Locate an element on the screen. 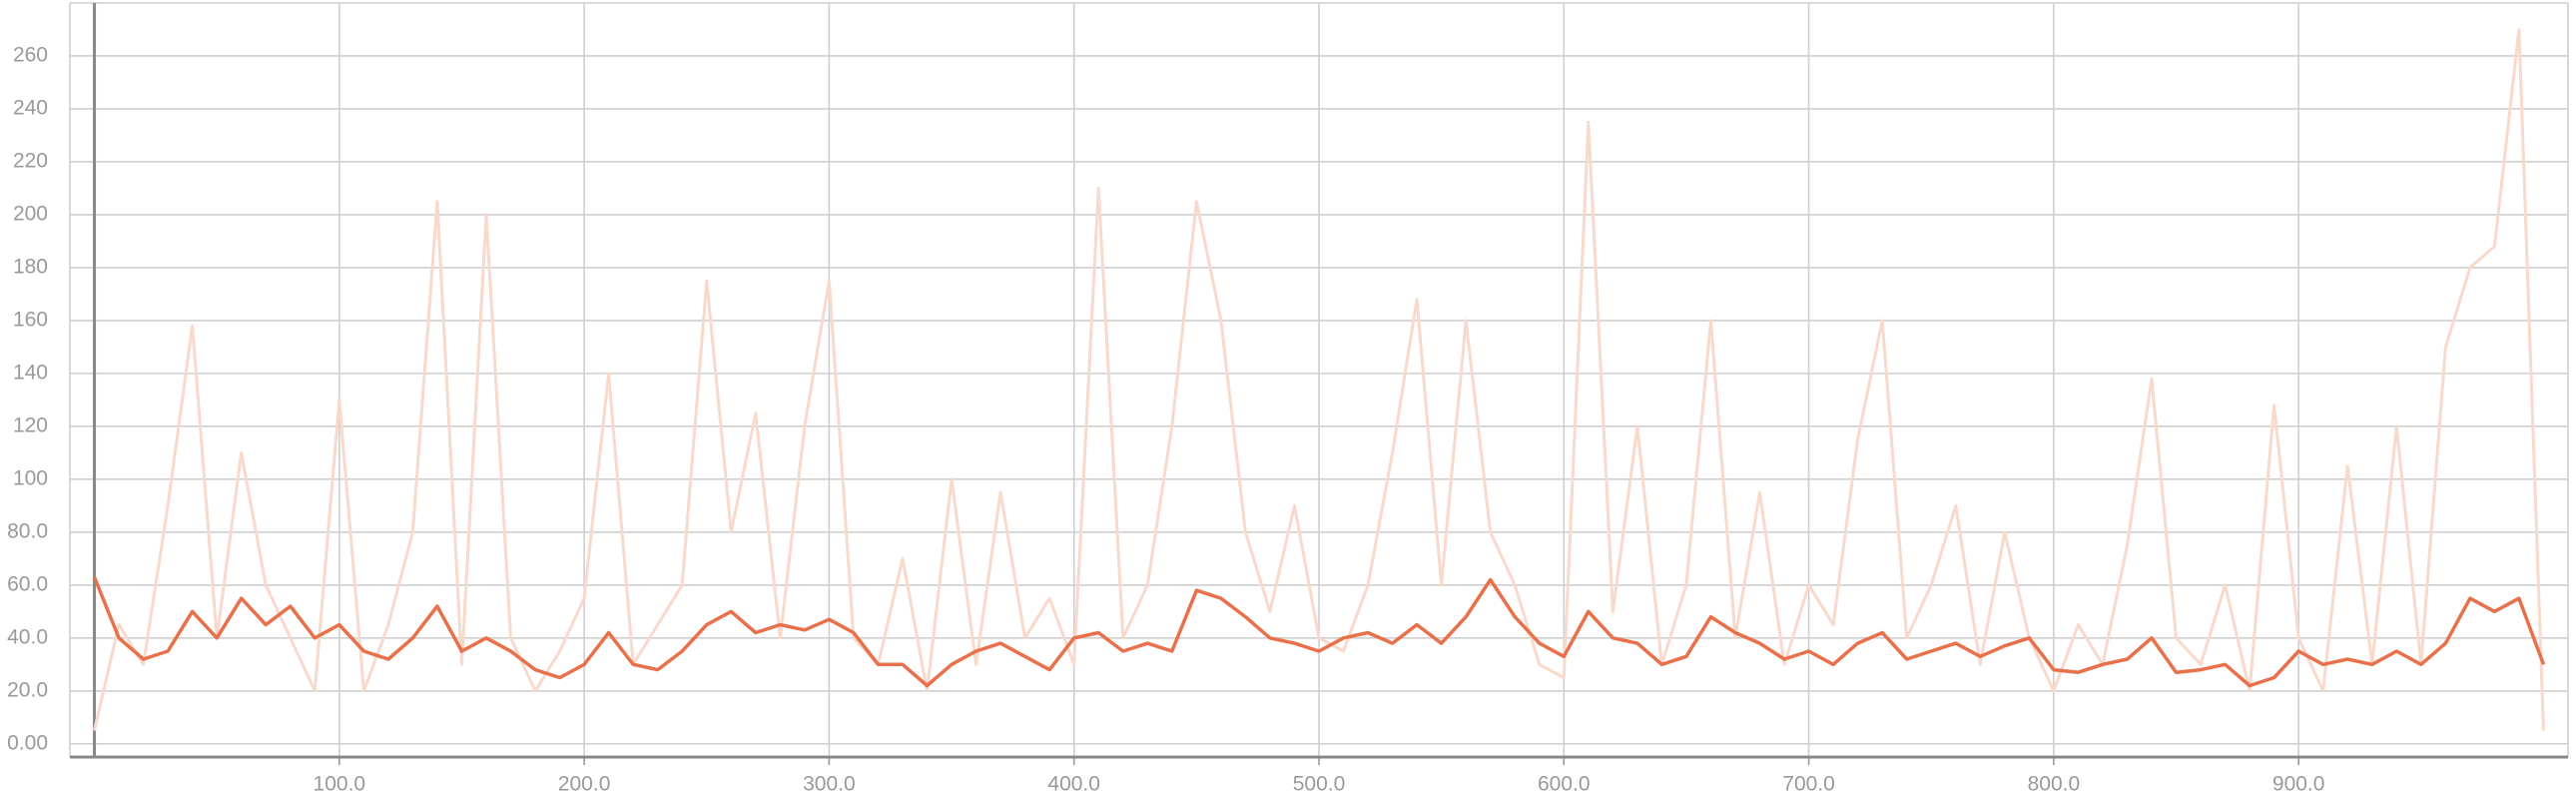  x-tick-label: 400.0 is located at coordinates (1073, 785).